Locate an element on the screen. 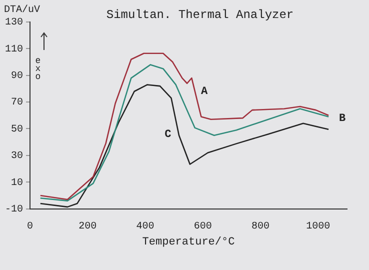 Image resolution: width=369 pixels, height=270 pixels. annotation: C is located at coordinates (168, 134).